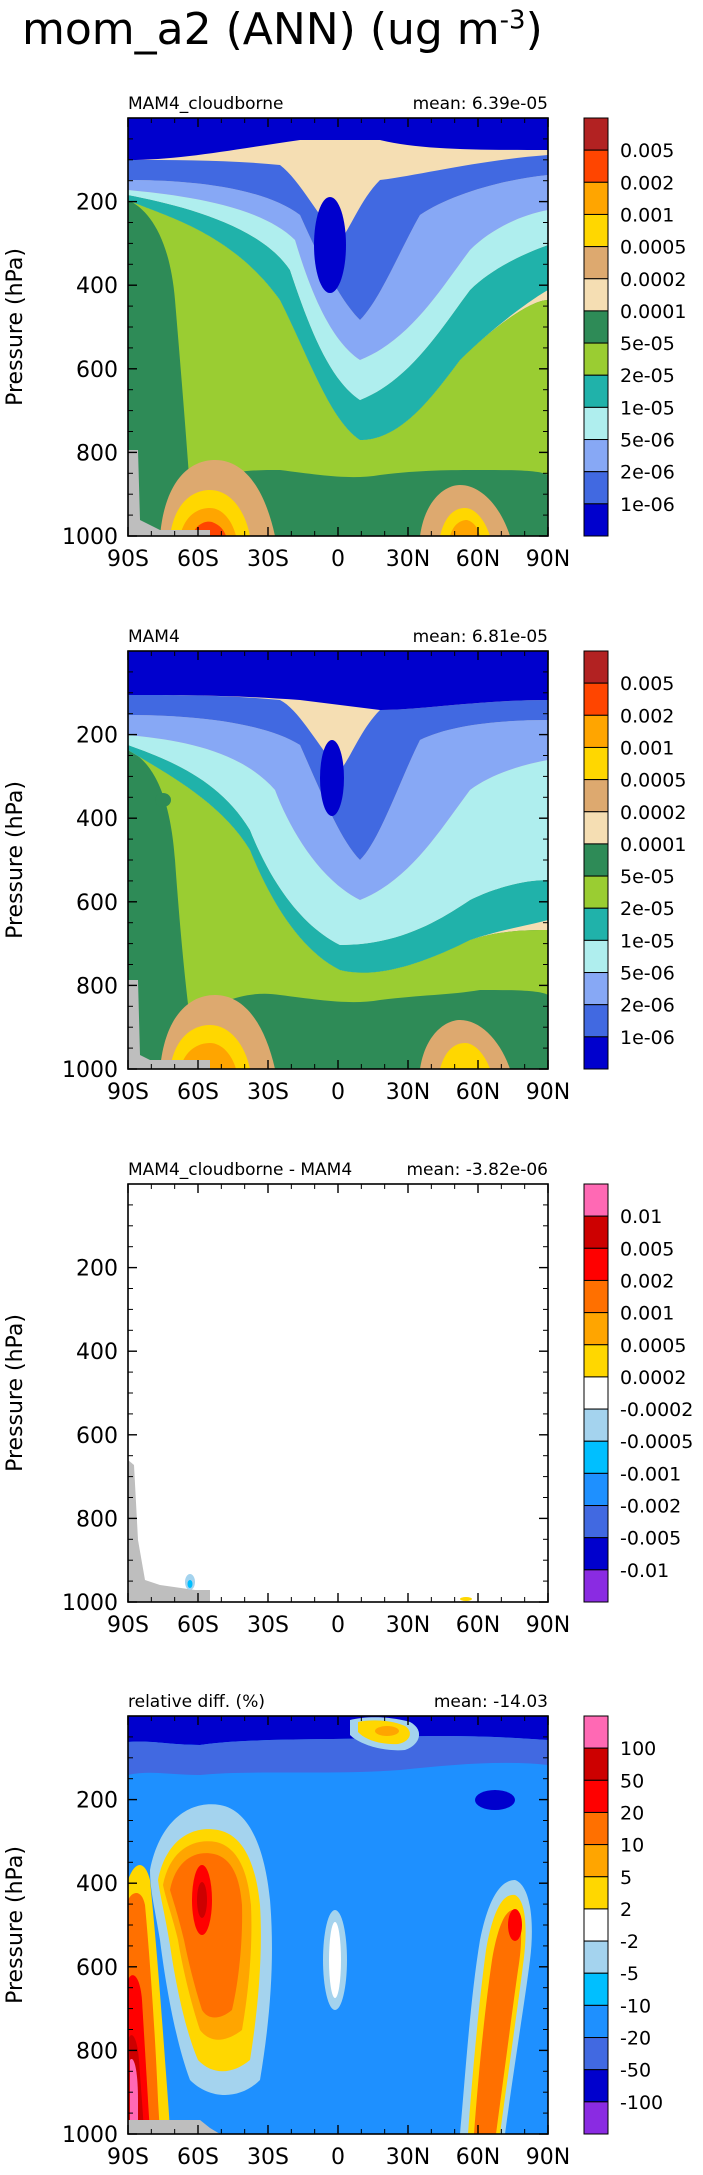  I want to click on panel-1-colorbar-label: 0.0002, so click(653, 280).